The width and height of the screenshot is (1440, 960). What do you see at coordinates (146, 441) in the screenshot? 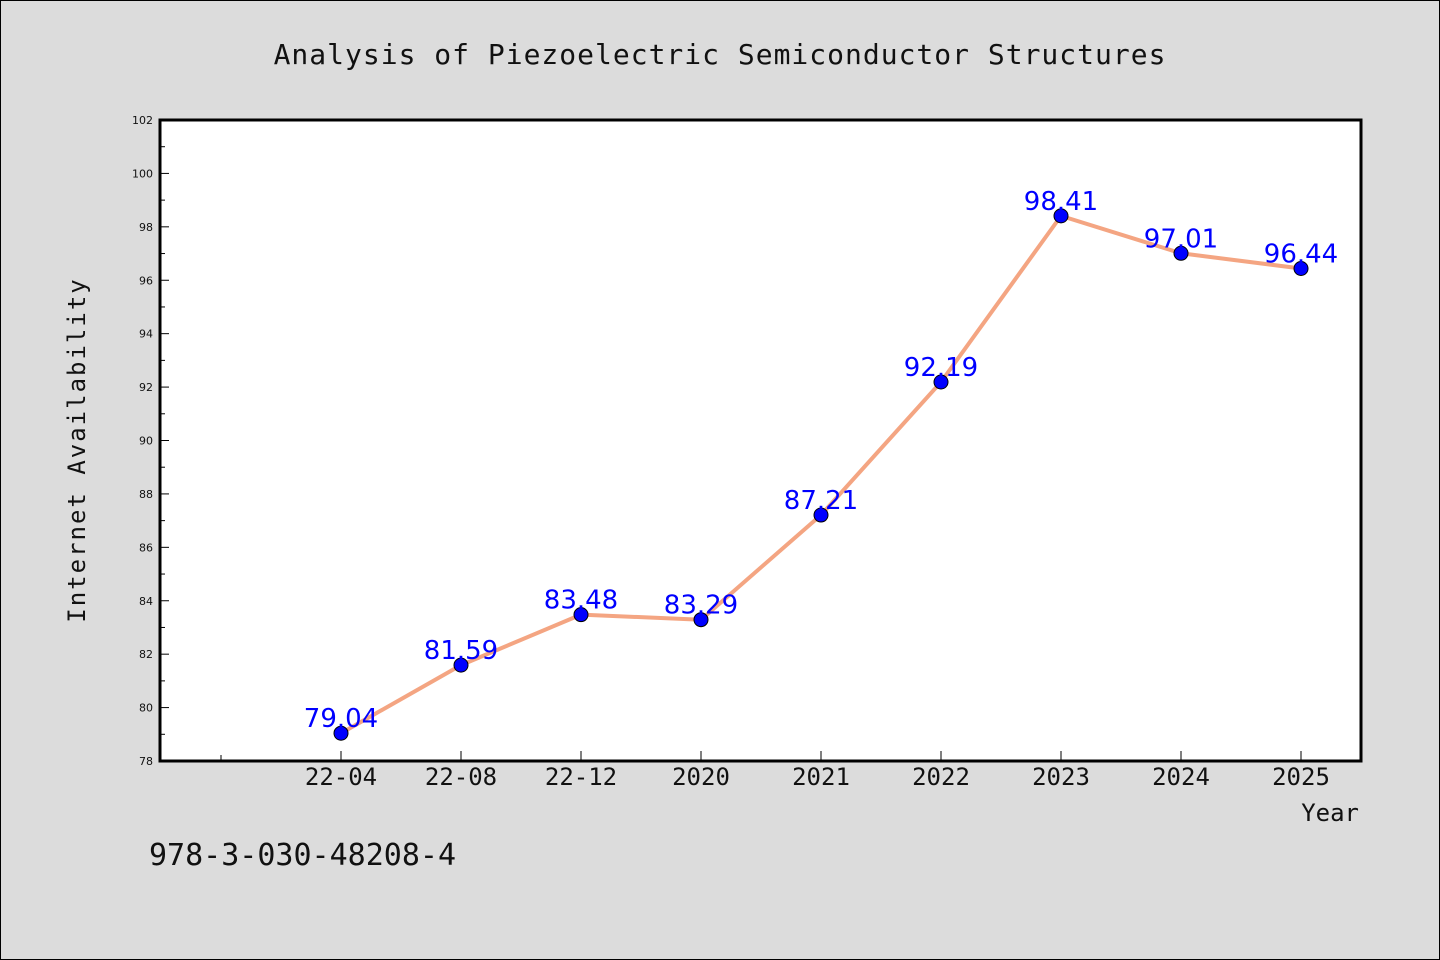
I see `y-tick-label: 90` at bounding box center [146, 441].